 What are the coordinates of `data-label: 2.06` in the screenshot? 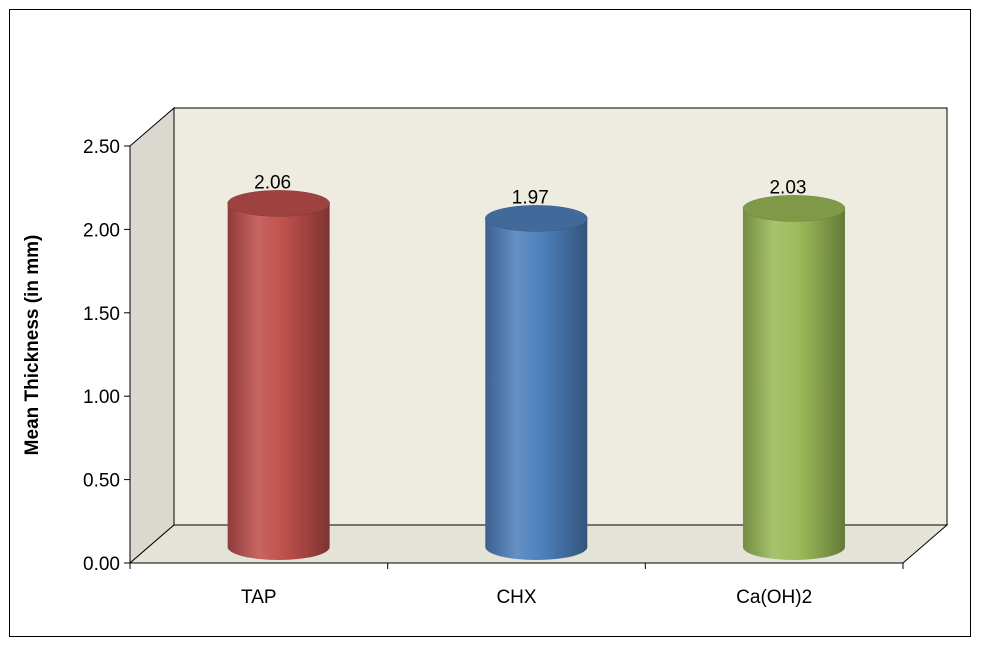 It's located at (272, 182).